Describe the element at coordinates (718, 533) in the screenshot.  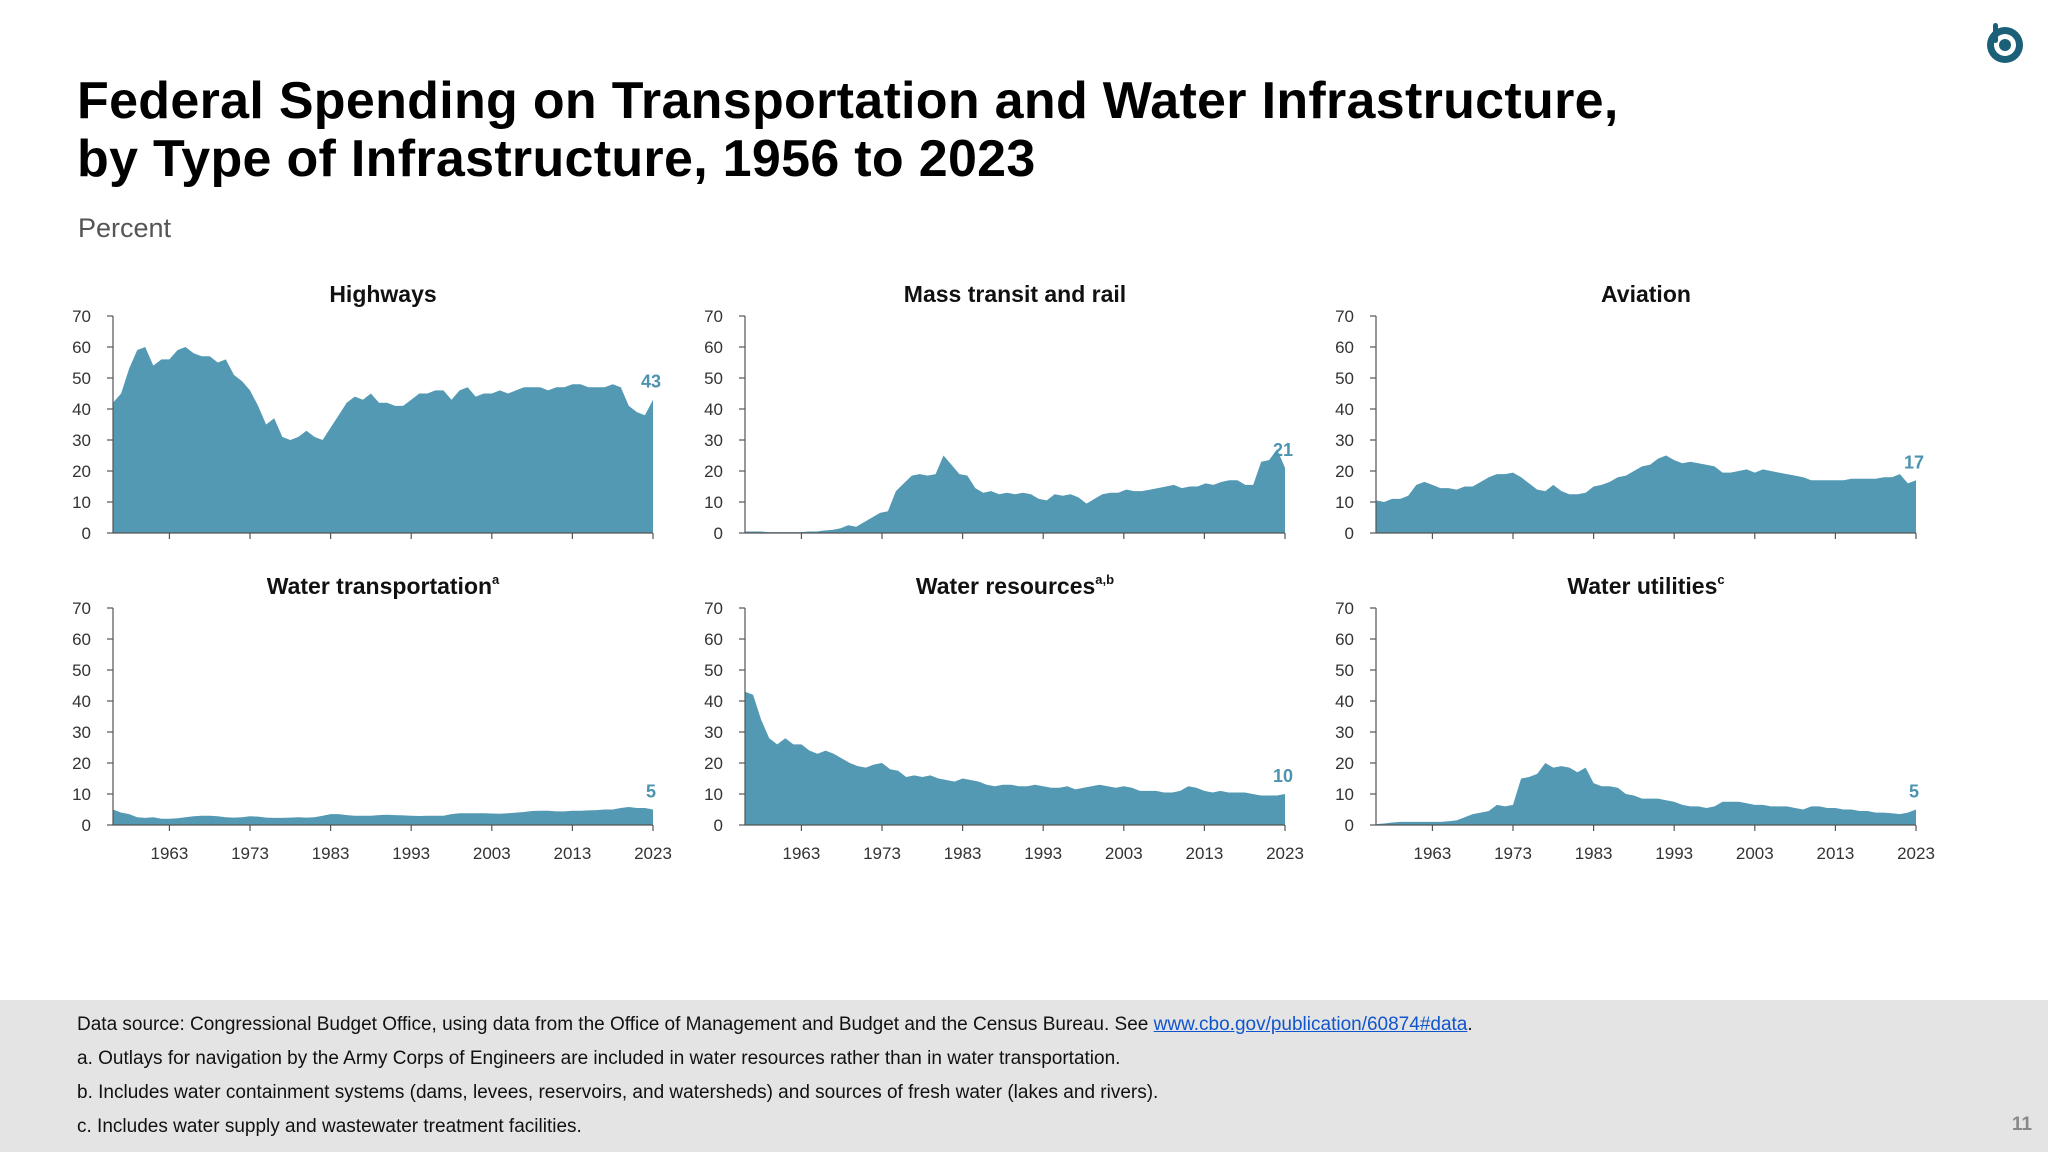
I see `mass-transit-and-rail-y-tick-label: 0` at that location.